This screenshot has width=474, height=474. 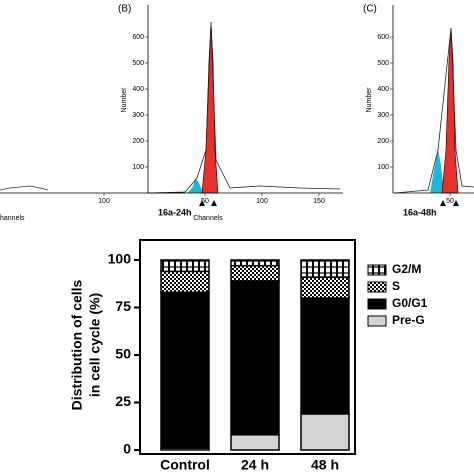 What do you see at coordinates (185, 465) in the screenshot?
I see `x-tick-label: Control` at bounding box center [185, 465].